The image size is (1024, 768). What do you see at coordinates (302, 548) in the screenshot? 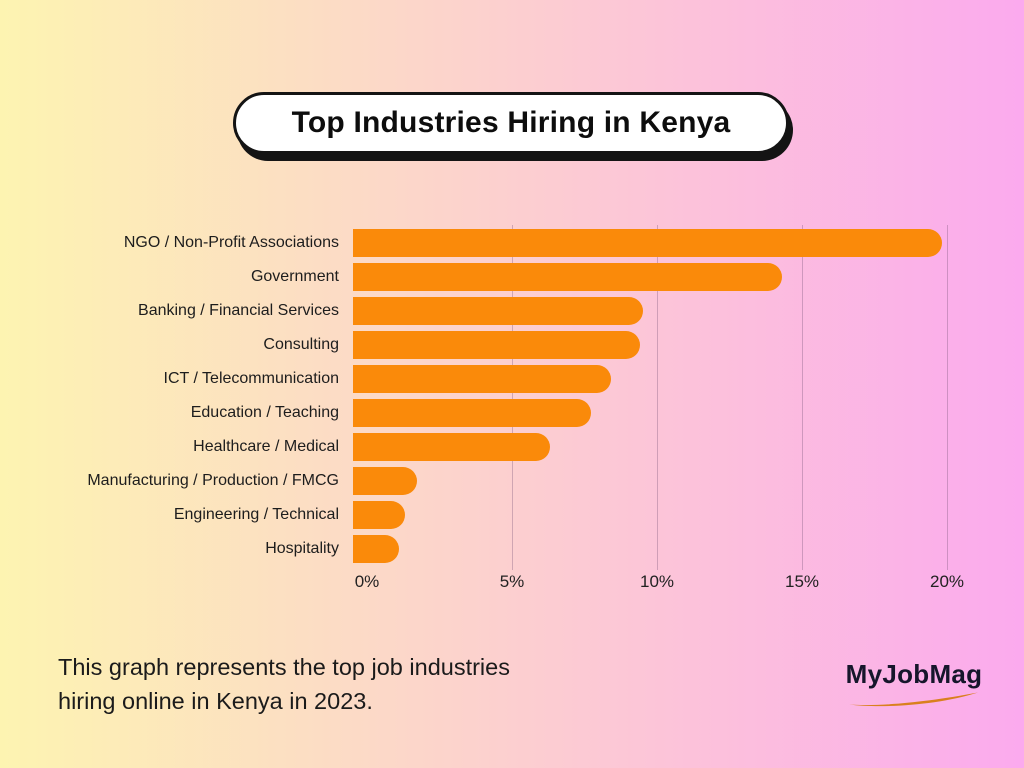
I see `category-label: Hospitality` at bounding box center [302, 548].